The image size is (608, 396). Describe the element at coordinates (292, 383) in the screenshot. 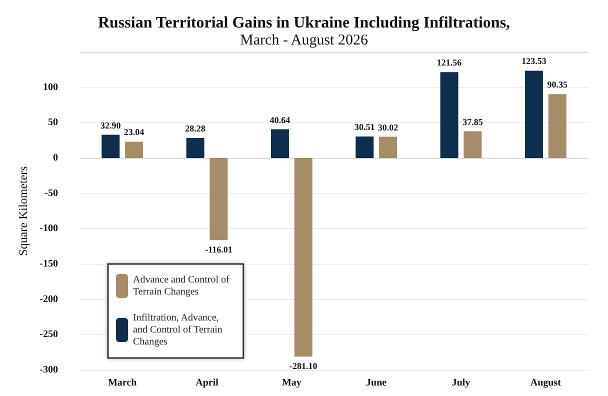

I see `x-tick-label: May` at that location.